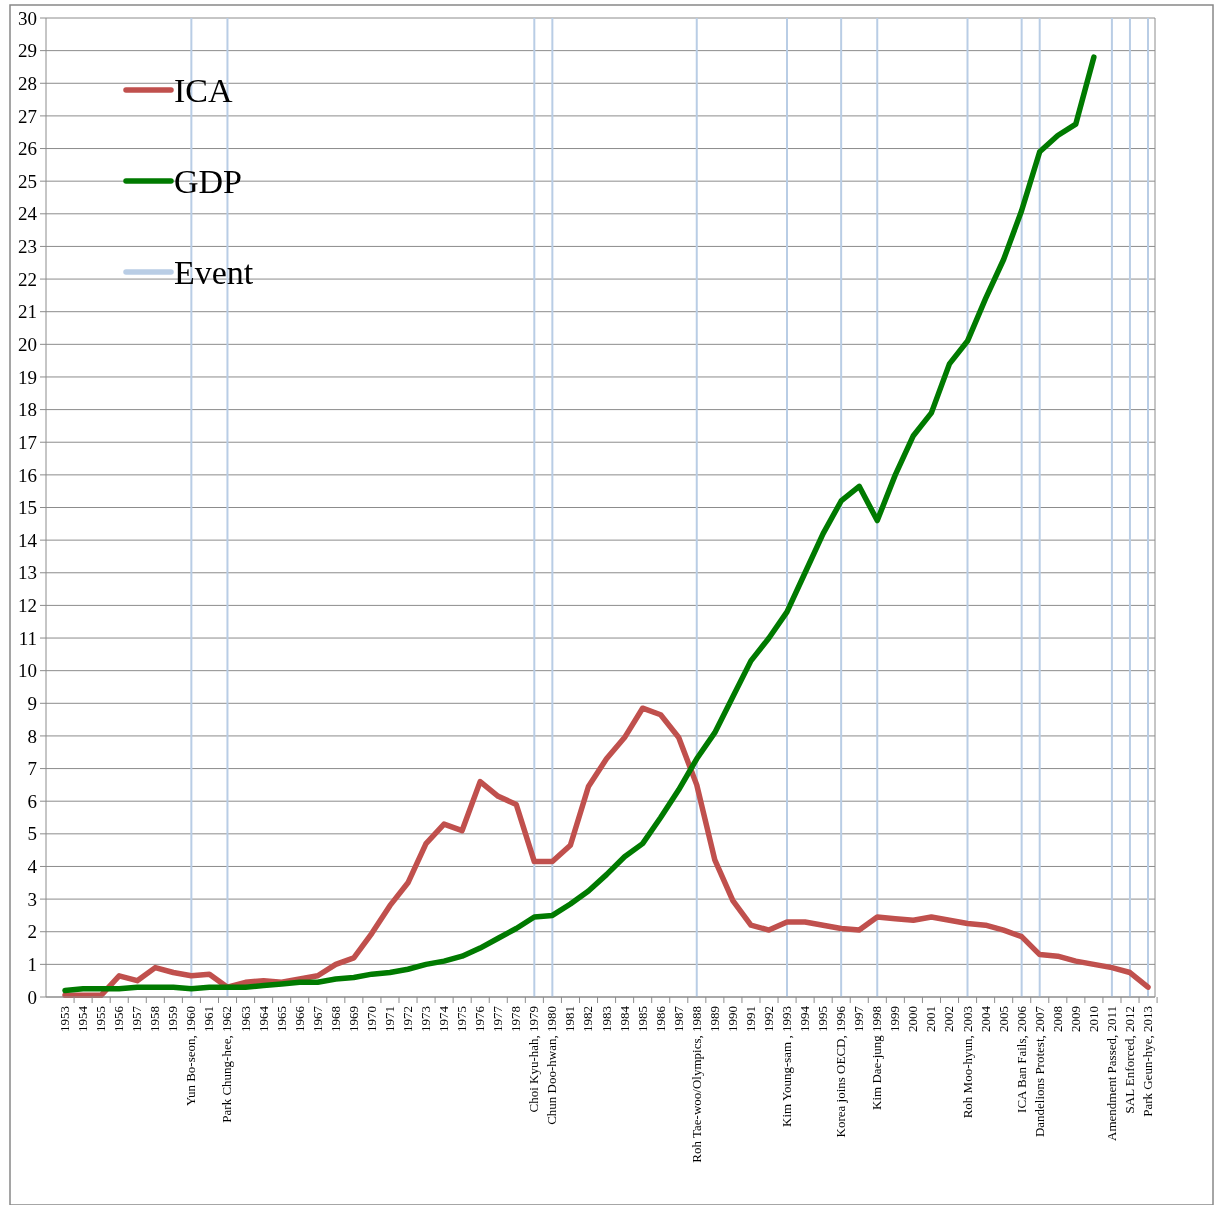  I want to click on legend-label: GDP, so click(208, 181).